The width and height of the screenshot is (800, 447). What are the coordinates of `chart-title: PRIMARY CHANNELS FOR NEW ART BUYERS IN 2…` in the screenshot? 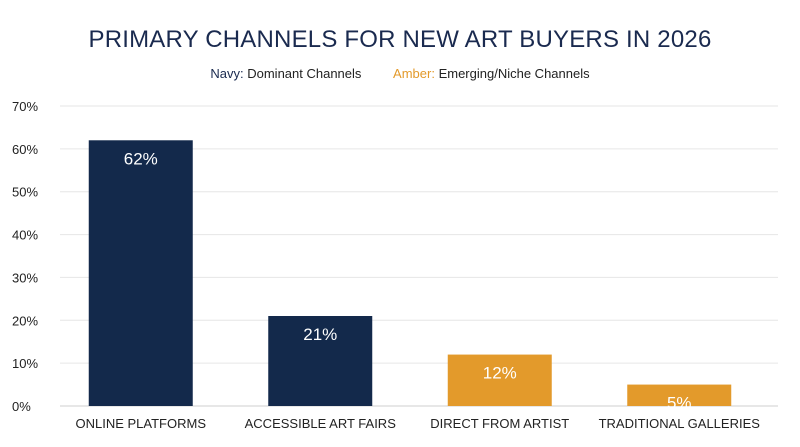 It's located at (400, 39).